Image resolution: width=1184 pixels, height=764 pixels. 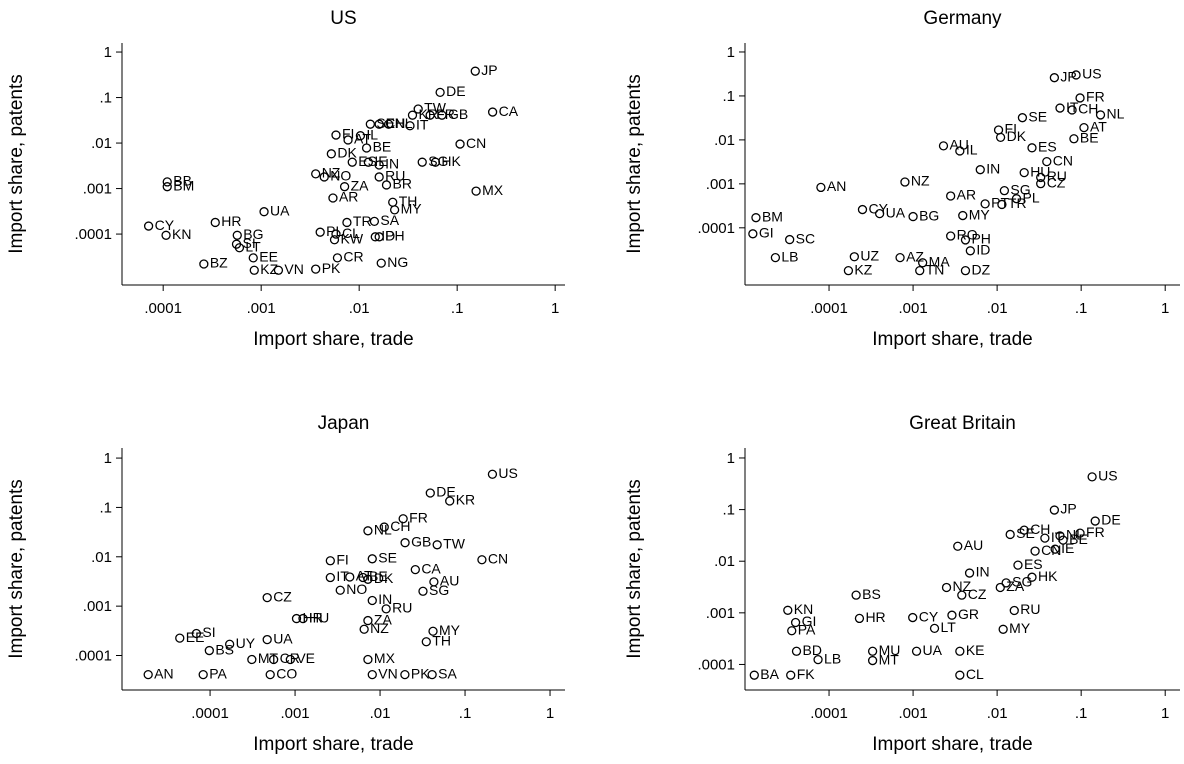 I want to click on point-label: ID, so click(x=983, y=249).